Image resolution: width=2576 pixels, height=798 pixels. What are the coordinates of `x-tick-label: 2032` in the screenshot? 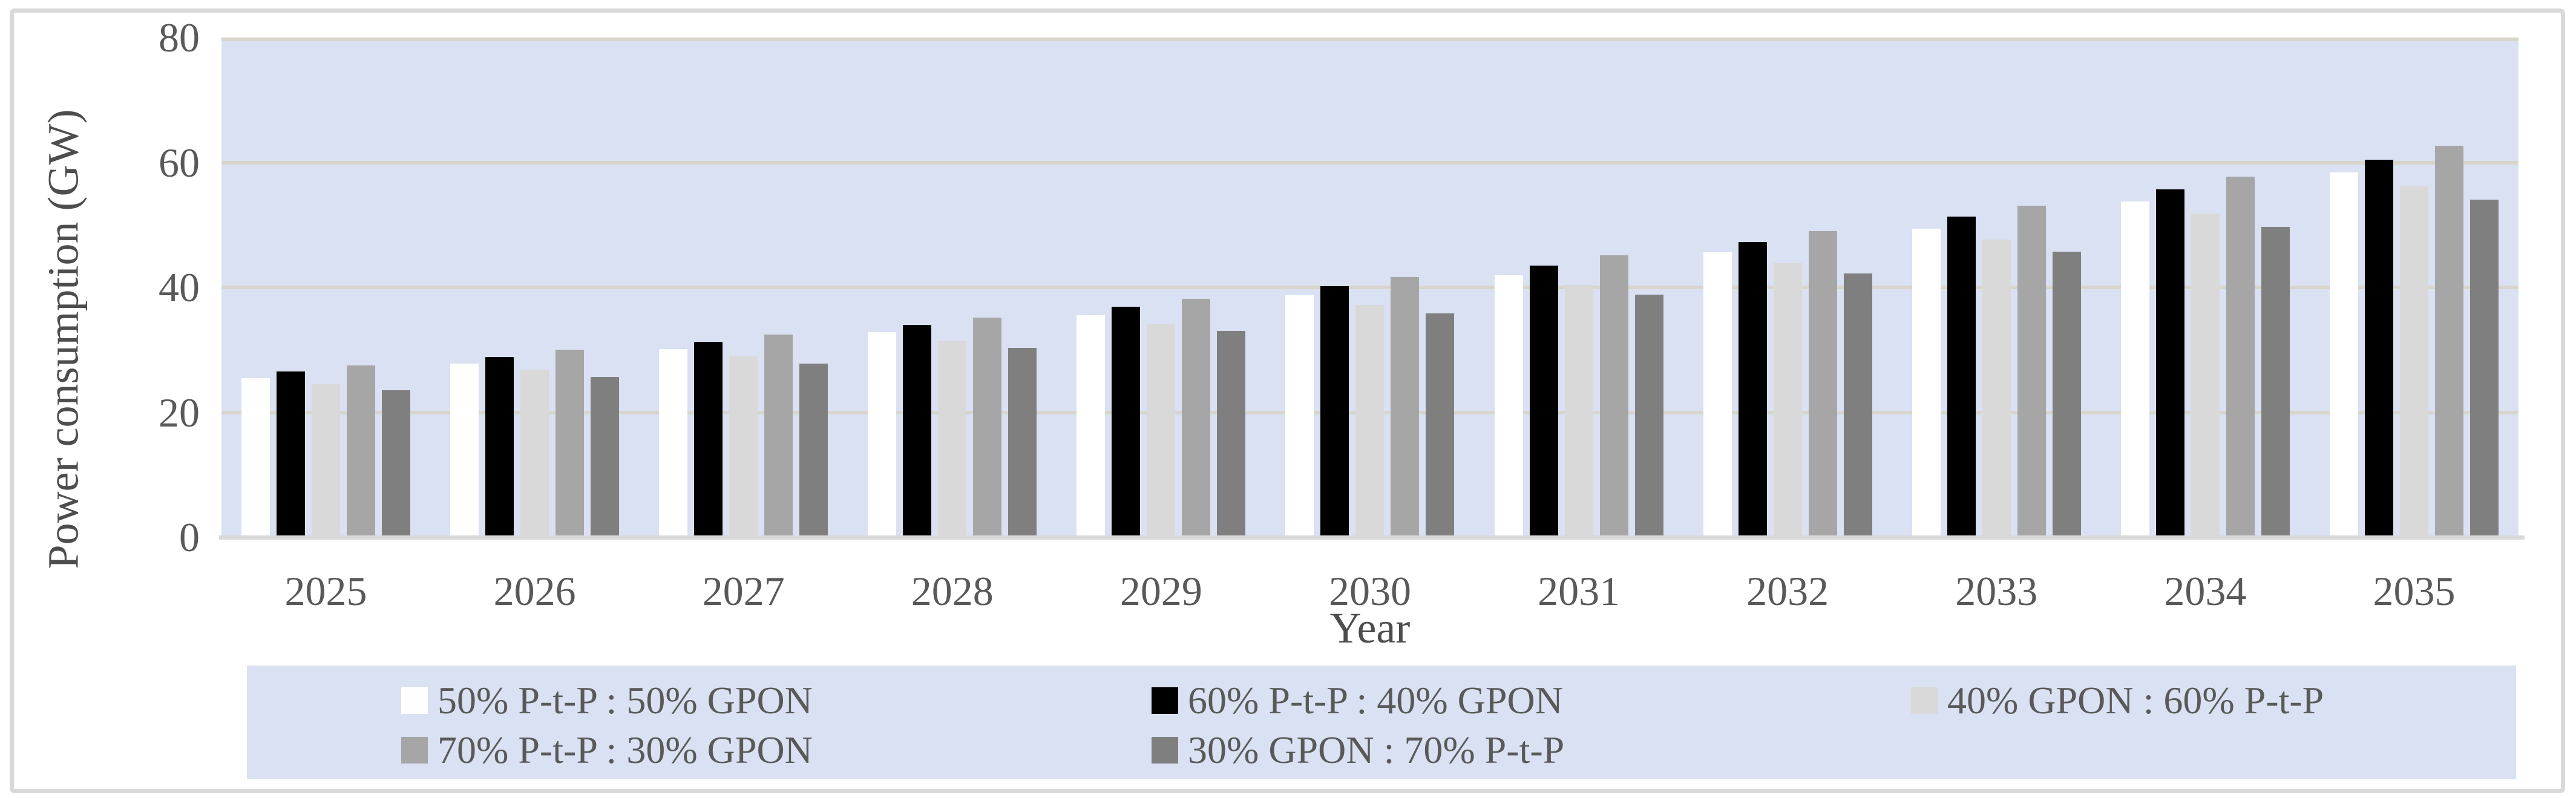 It's located at (1787, 591).